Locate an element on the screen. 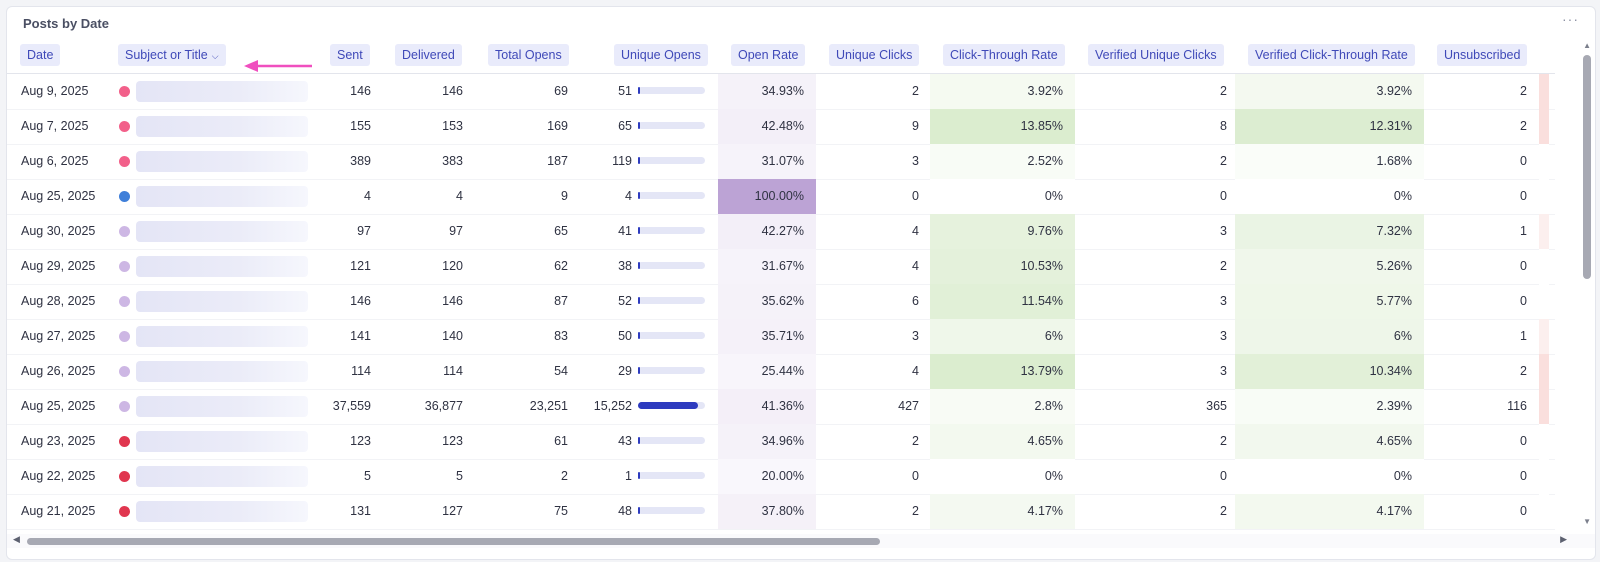  column-header-label: Verified Unique Clicks is located at coordinates (1156, 55).